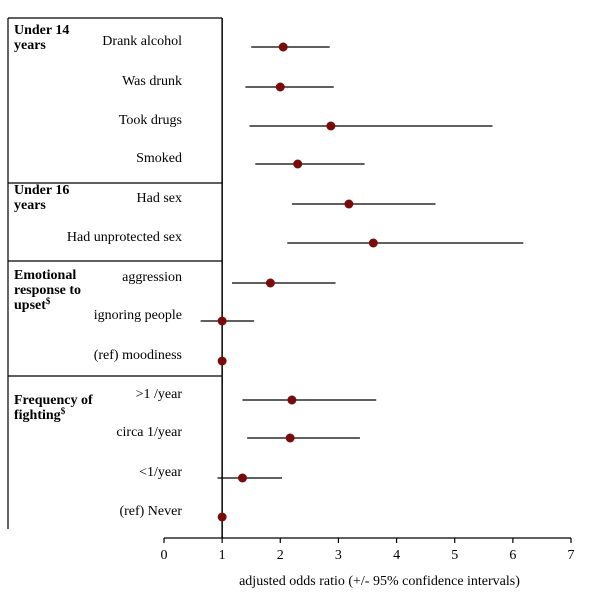 This screenshot has height=611, width=600. What do you see at coordinates (138, 355) in the screenshot?
I see `row-label: (ref) moodiness` at bounding box center [138, 355].